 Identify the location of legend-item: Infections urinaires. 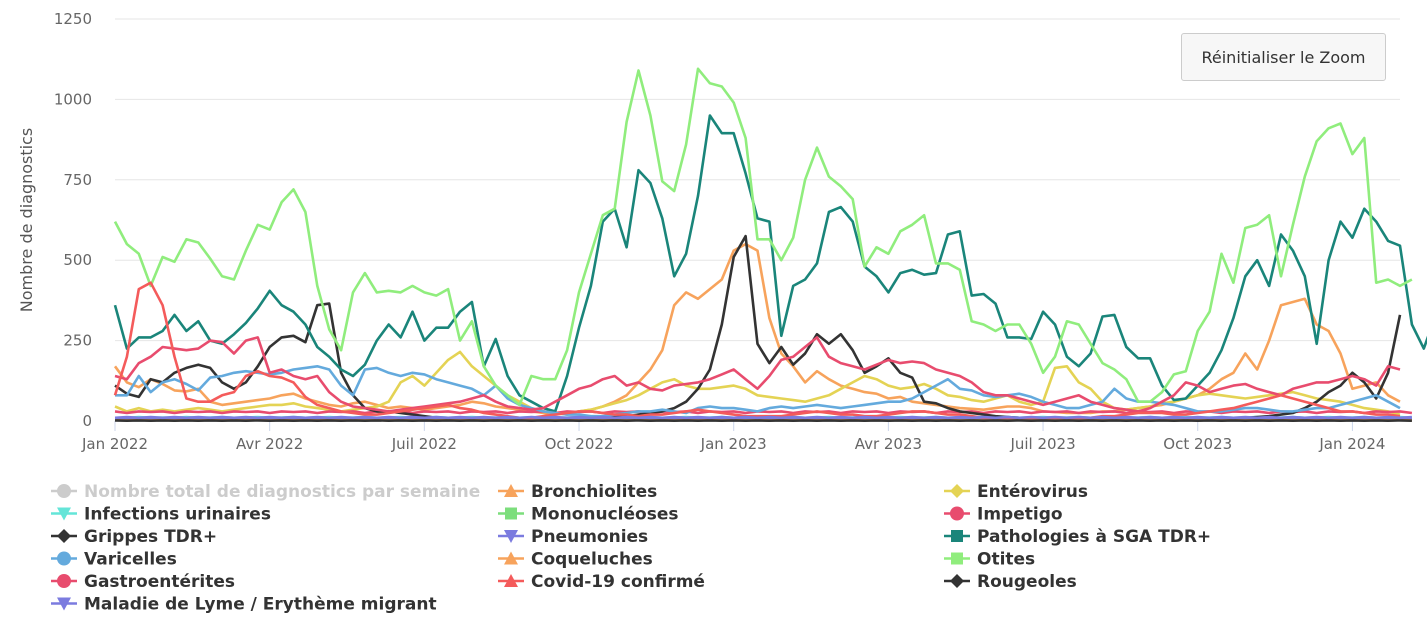
(161, 515).